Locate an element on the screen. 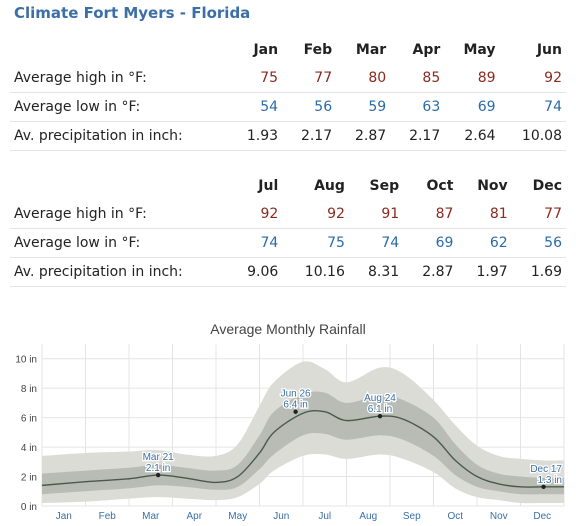  x-tick-label: Oct is located at coordinates (455, 516).